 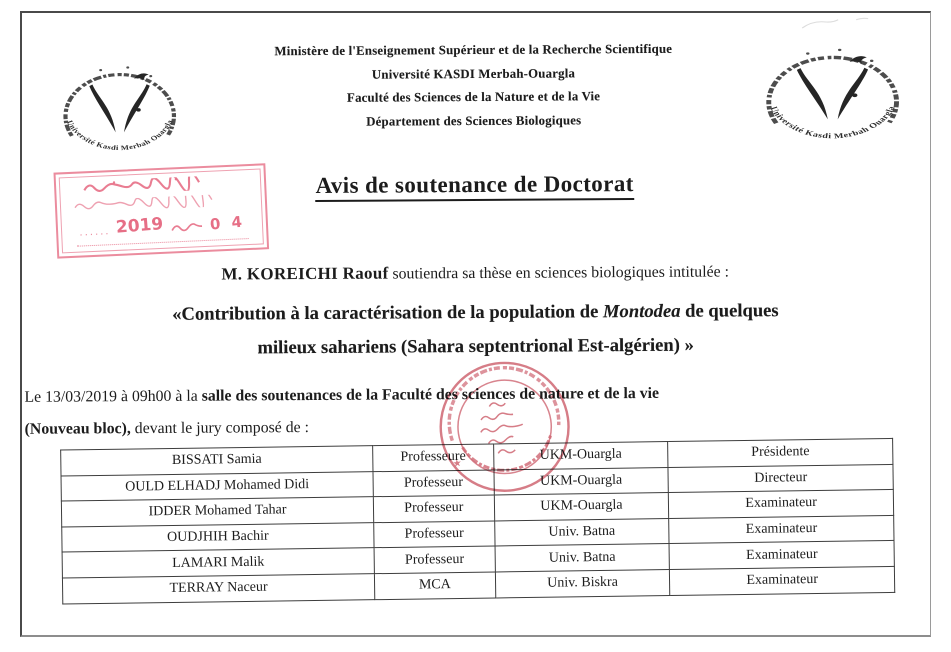 I want to click on header-line-university: Université KASDI Merbah-Ouargla, so click(x=473, y=73).